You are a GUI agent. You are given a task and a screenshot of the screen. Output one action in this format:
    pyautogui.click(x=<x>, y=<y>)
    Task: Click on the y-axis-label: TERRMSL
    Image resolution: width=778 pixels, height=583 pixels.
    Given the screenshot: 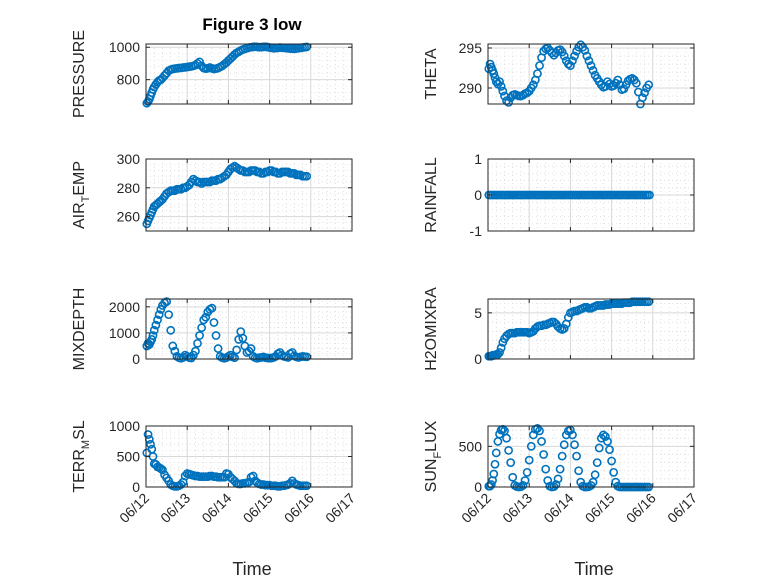 What is the action you would take?
    pyautogui.click(x=81, y=456)
    